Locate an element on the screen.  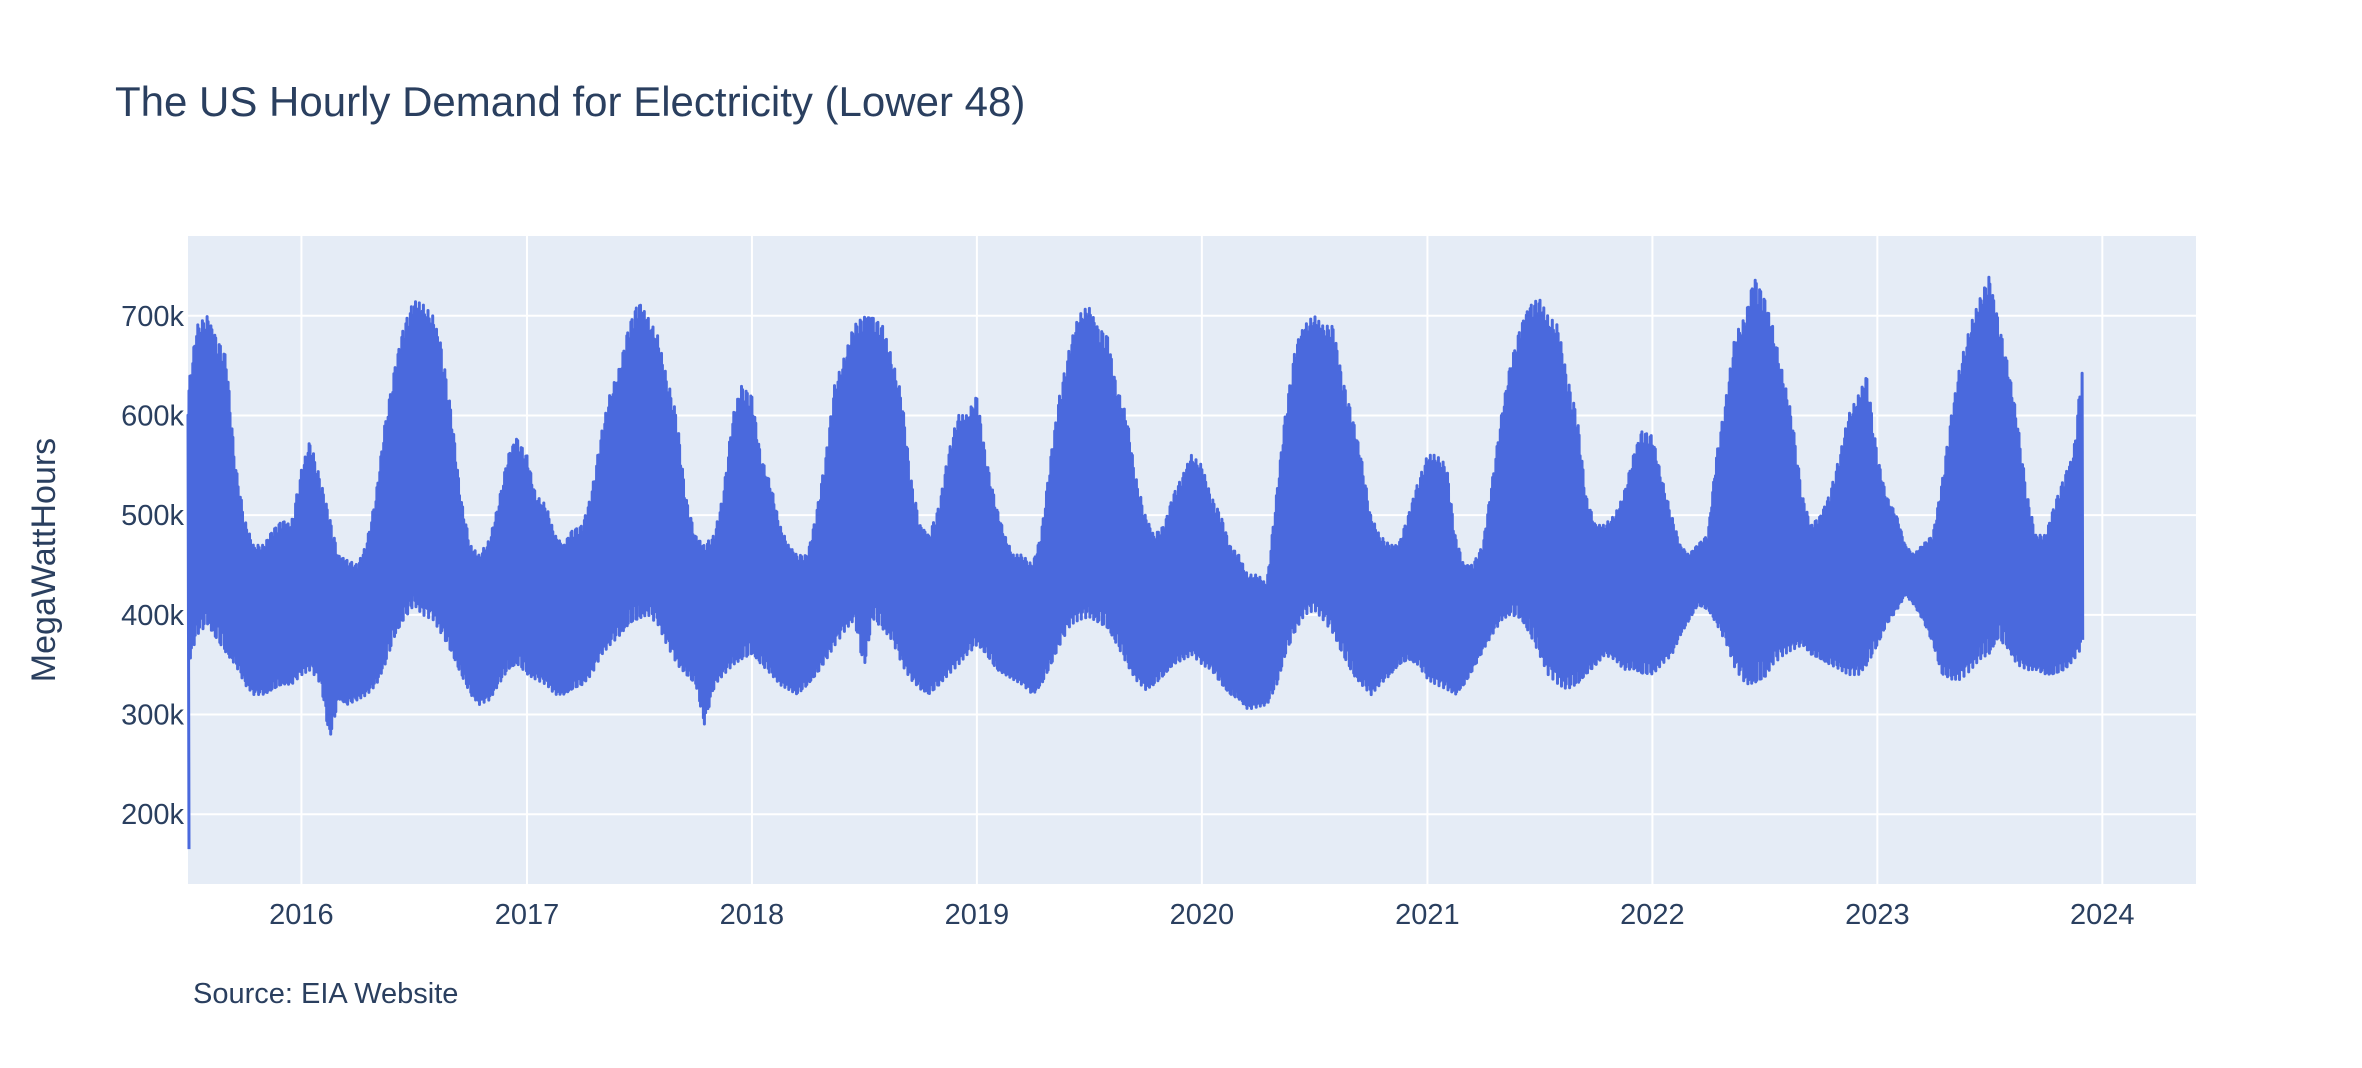
x-tick-label: 2023 is located at coordinates (1877, 915).